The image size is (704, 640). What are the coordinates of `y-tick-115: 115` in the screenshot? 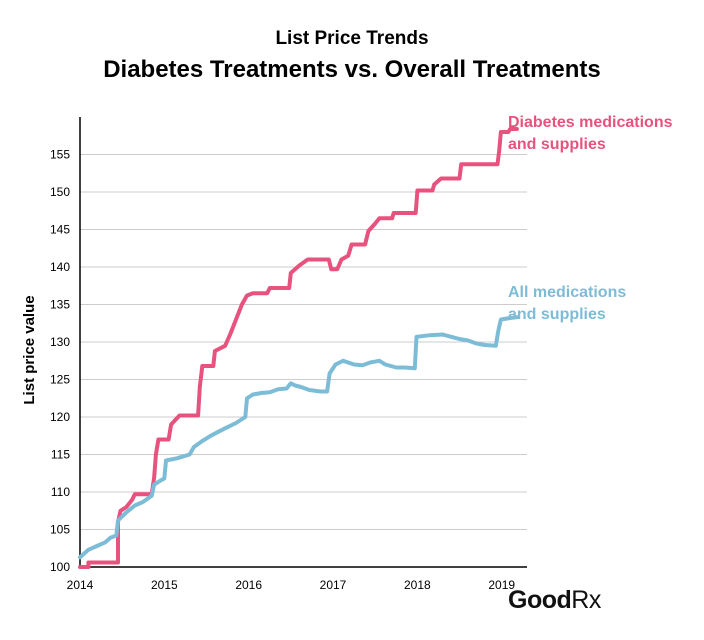 It's located at (60, 455).